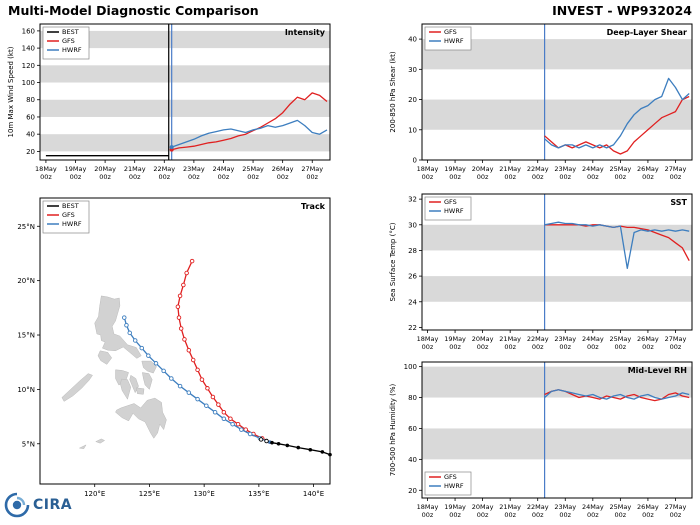 Image resolution: width=700 pixels, height=525 pixels. I want to click on svg-text: 130°E, so click(204, 494).